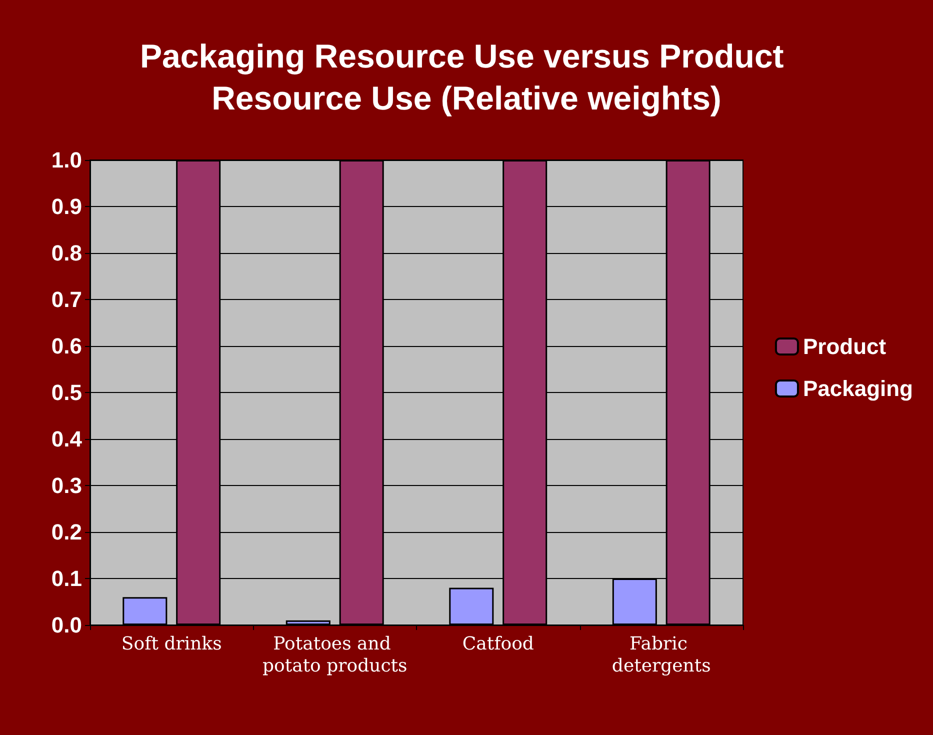  I want to click on y-tick-label: 0.7, so click(66, 299).